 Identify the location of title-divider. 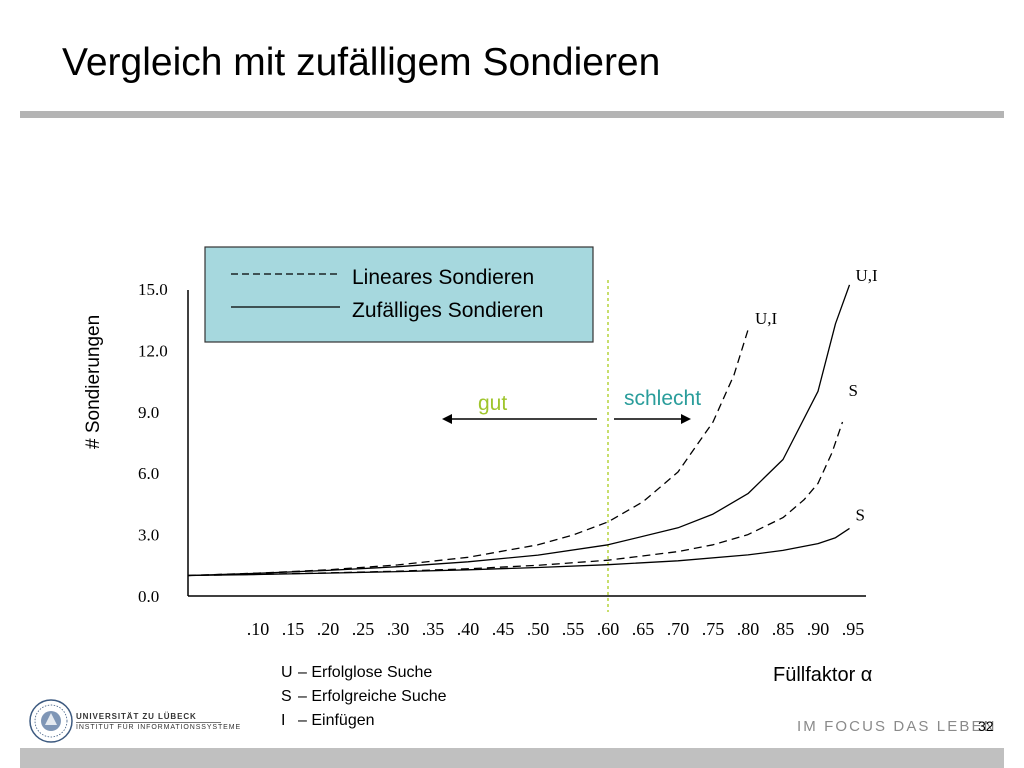
(512, 114).